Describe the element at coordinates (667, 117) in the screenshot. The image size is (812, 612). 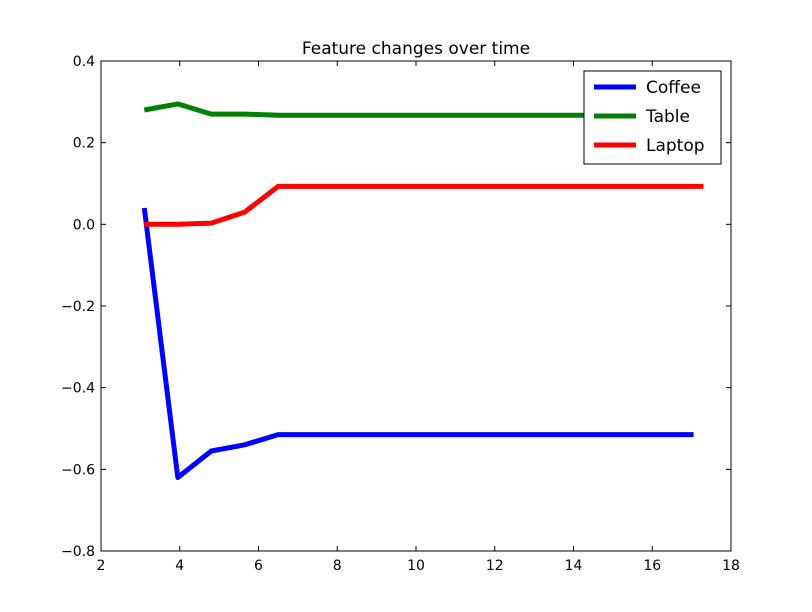
I see `legend-label: Table` at that location.